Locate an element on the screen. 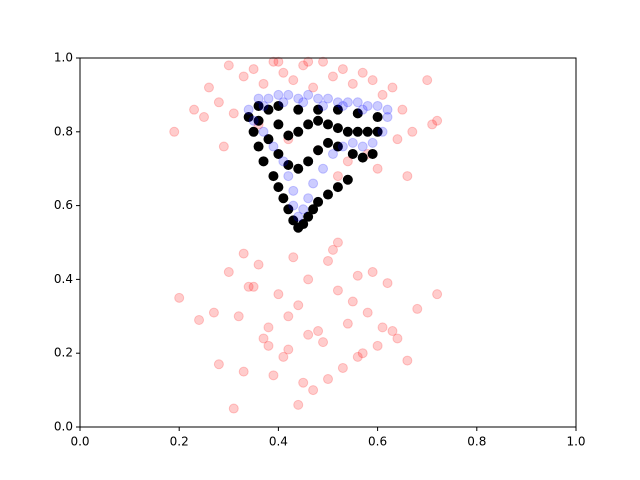 This screenshot has width=640, height=480. y-tick-label: 0.4 is located at coordinates (63, 279).